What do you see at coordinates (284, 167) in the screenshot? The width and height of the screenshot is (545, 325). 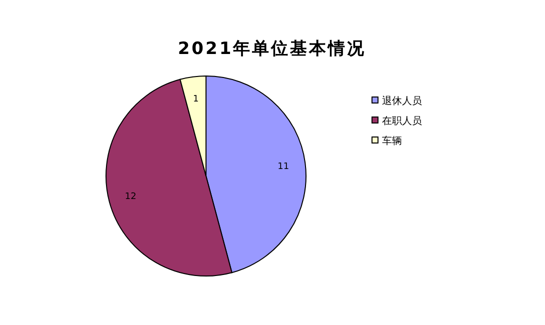 I see `data-label: 11` at bounding box center [284, 167].